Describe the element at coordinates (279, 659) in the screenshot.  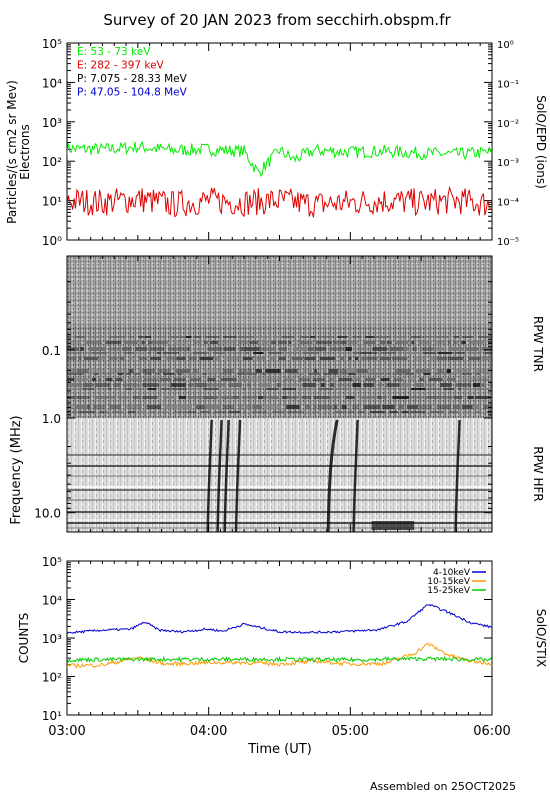
I see `stix-series-line` at that location.